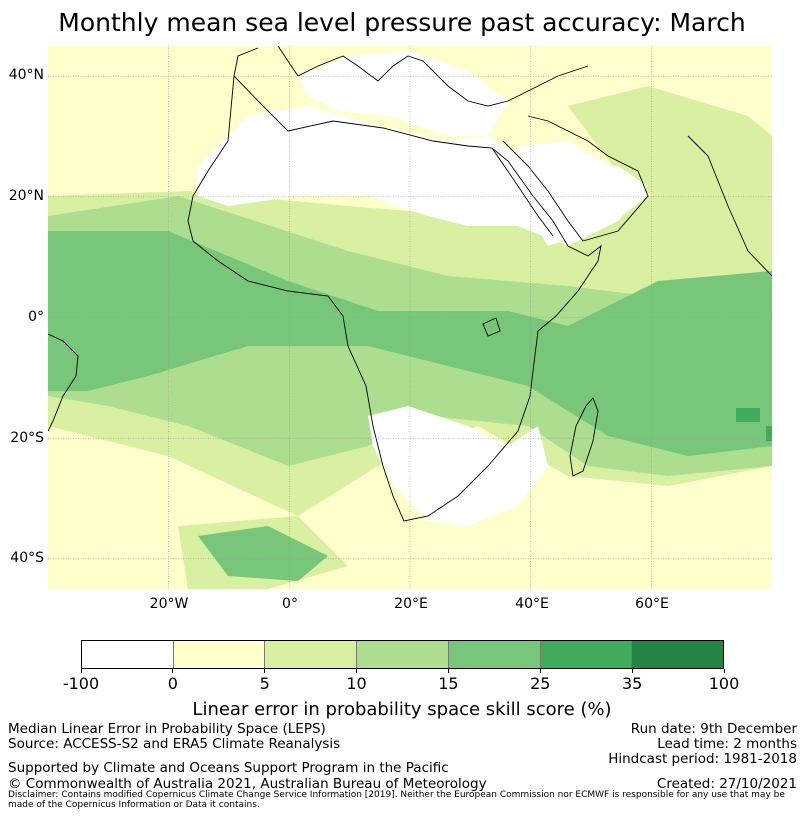  What do you see at coordinates (26, 75) in the screenshot?
I see `lat-label-40n: 40°N` at bounding box center [26, 75].